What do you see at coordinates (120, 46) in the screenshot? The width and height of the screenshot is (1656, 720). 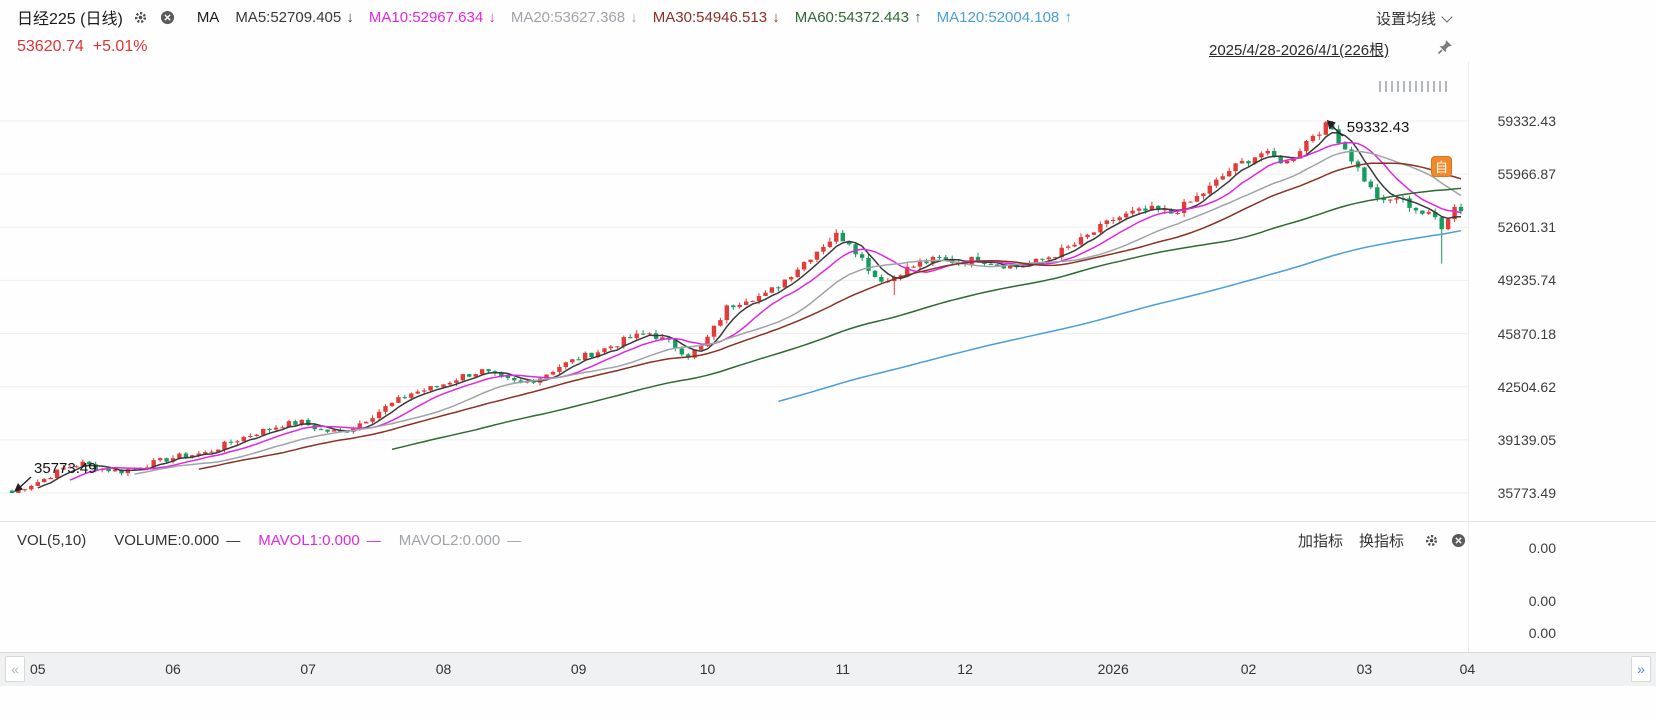 I see `change-percent: +5.01%` at bounding box center [120, 46].